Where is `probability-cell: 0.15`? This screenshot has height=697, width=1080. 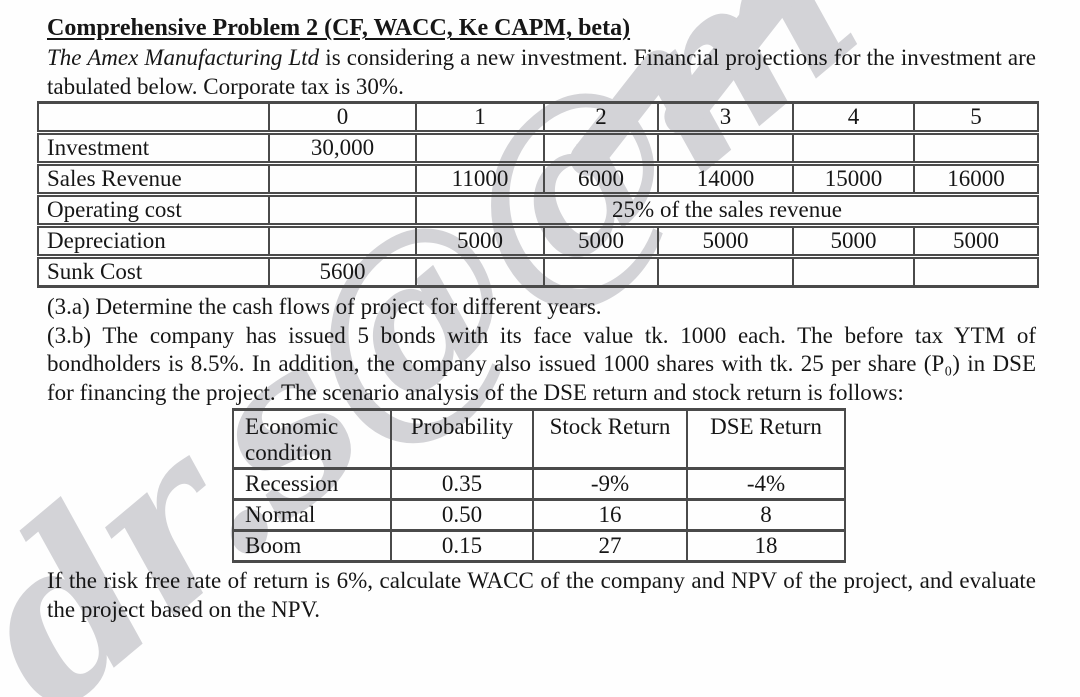
probability-cell: 0.15 is located at coordinates (462, 546).